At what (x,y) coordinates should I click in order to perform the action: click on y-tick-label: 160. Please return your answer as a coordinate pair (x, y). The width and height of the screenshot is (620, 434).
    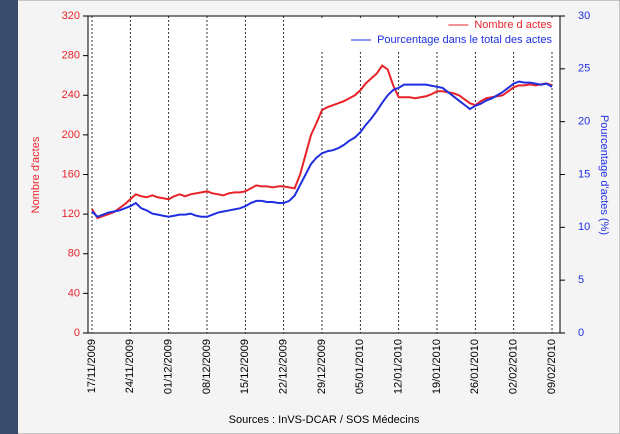
    Looking at the image, I should click on (71, 174).